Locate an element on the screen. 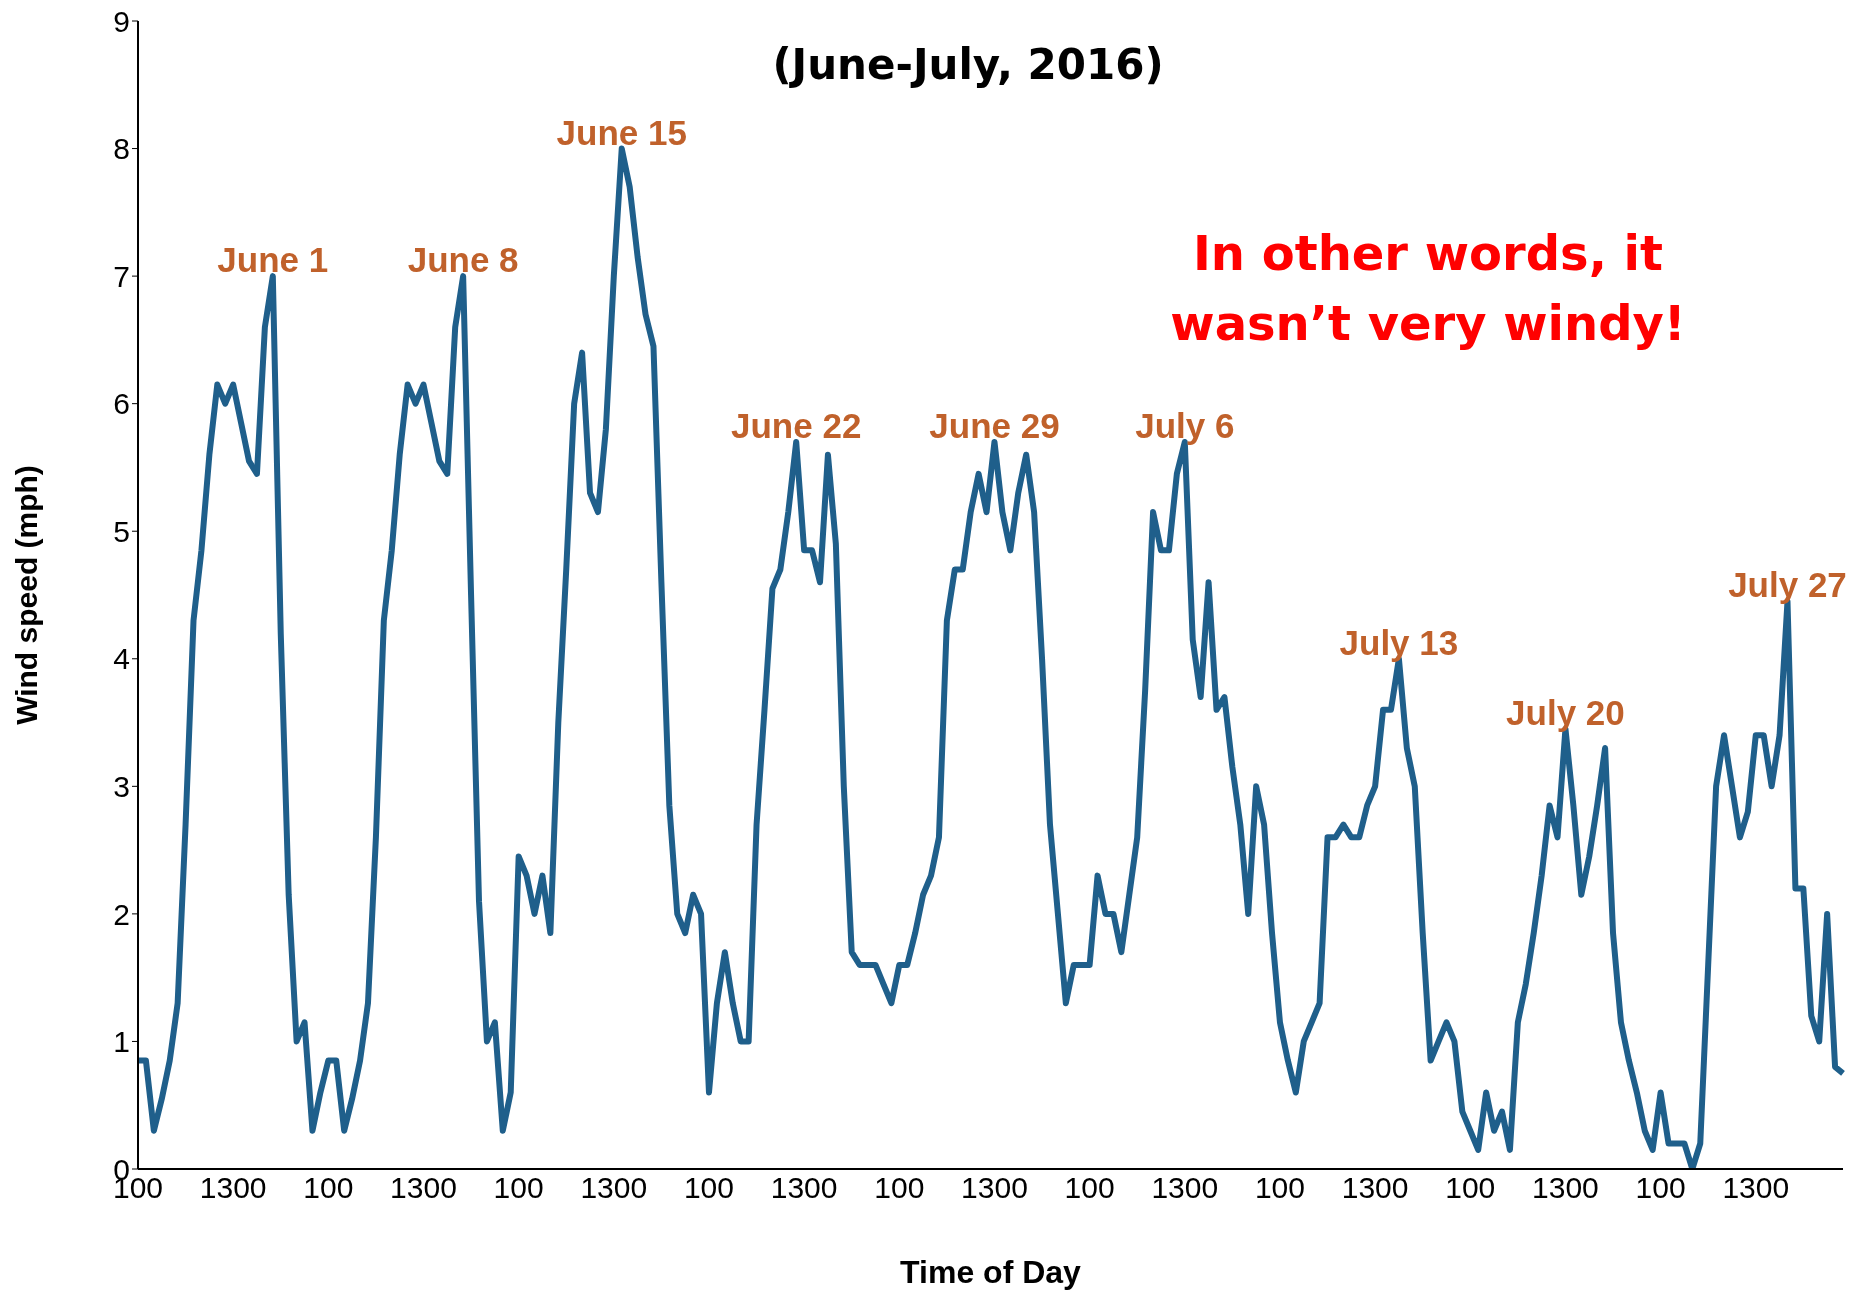 The image size is (1863, 1303). y-tick-label: 5 is located at coordinates (121, 531).